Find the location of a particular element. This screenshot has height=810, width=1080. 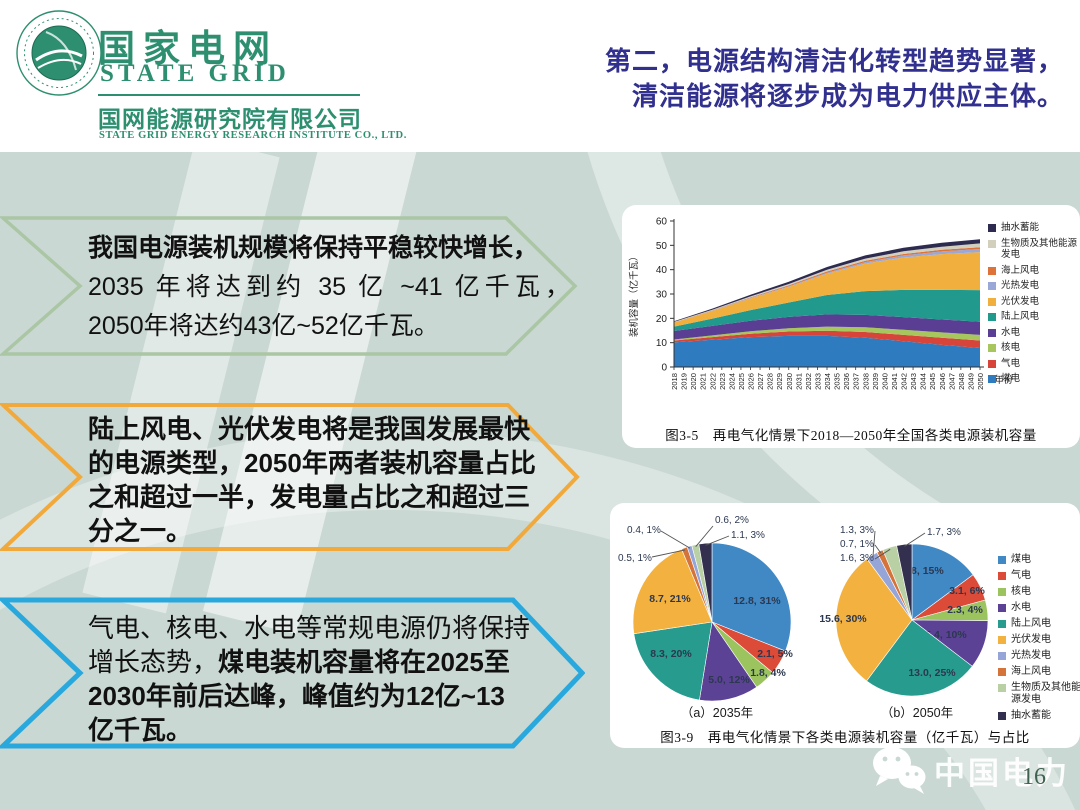

svg-text: 2038 is located at coordinates (865, 381).